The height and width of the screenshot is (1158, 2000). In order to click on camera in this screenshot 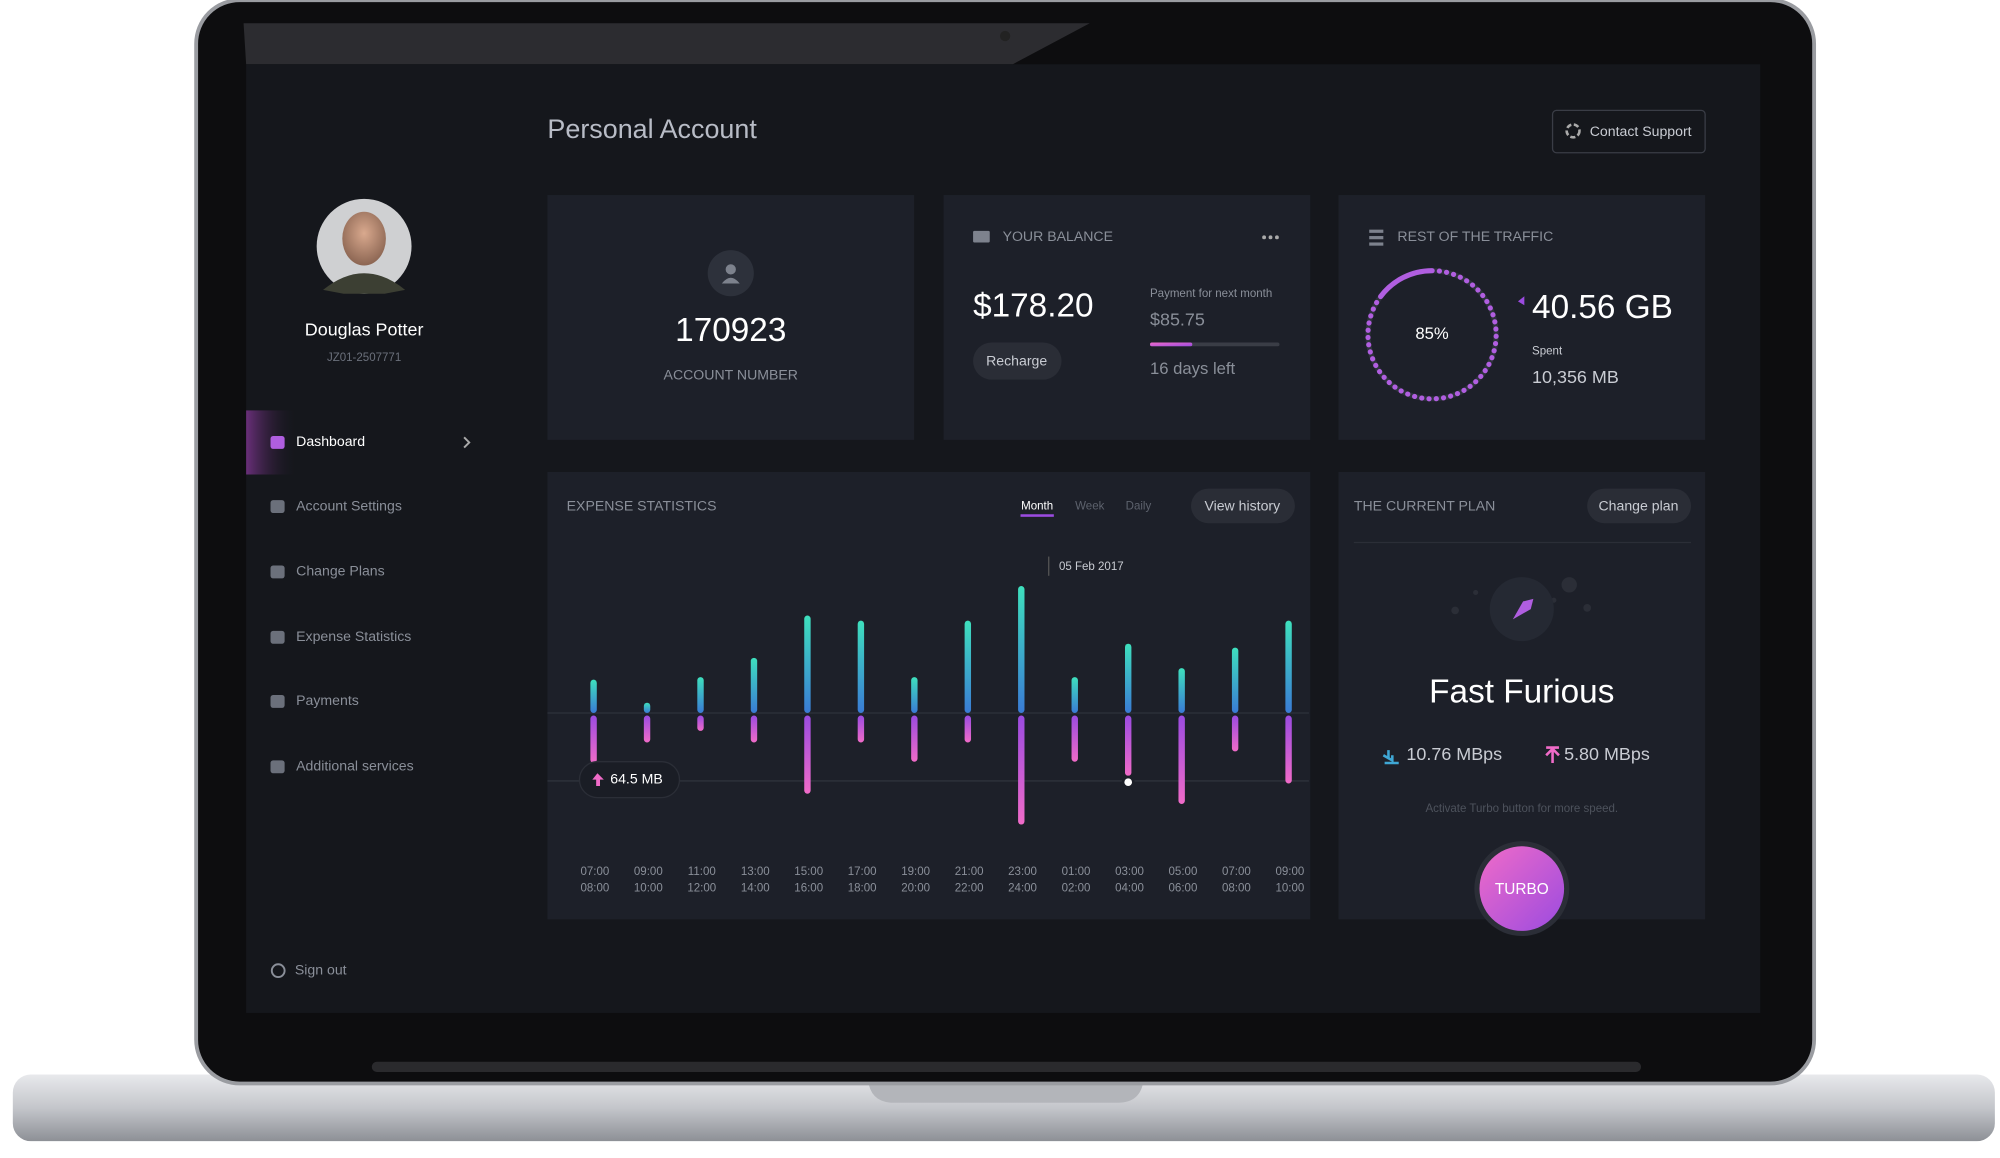, I will do `click(1005, 36)`.